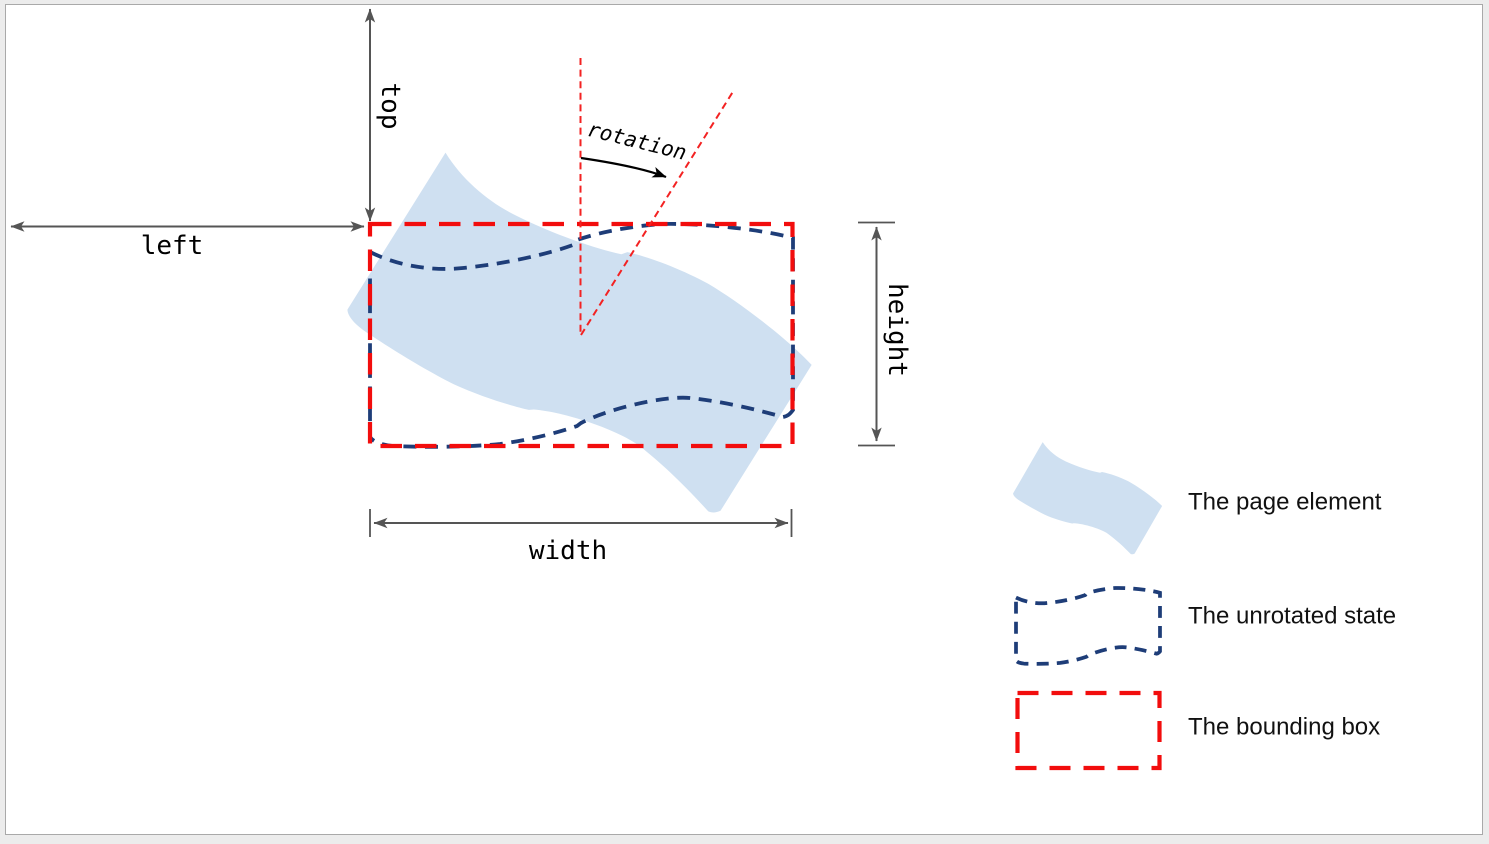 The image size is (1489, 844). What do you see at coordinates (1292, 616) in the screenshot?
I see `legend-label-unrotated-state: The unrotated state` at bounding box center [1292, 616].